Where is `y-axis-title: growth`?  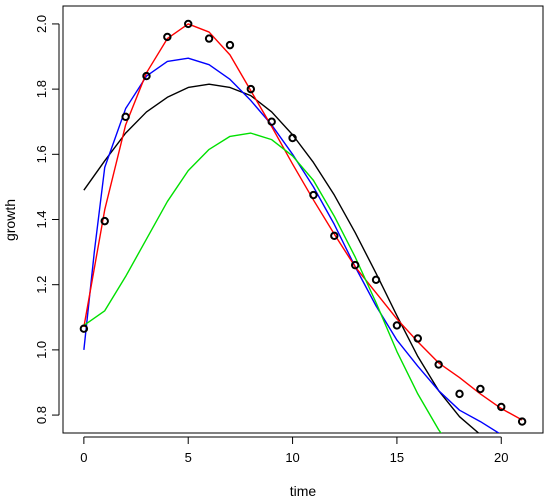
y-axis-title: growth is located at coordinates (10, 220).